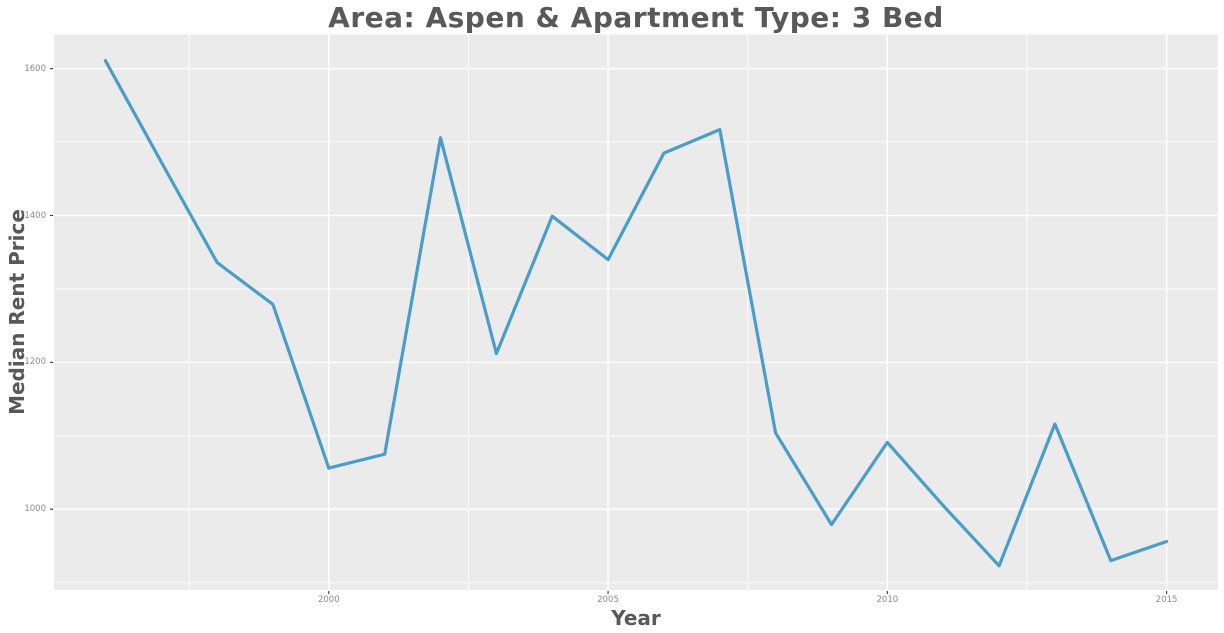 This screenshot has width=1224, height=633. I want to click on x-axis-title: Year, so click(636, 618).